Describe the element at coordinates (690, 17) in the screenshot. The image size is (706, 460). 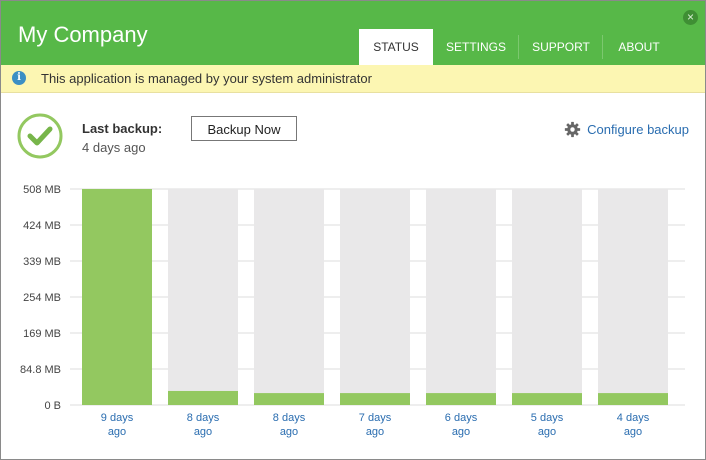
I see `close-icon: ×` at that location.